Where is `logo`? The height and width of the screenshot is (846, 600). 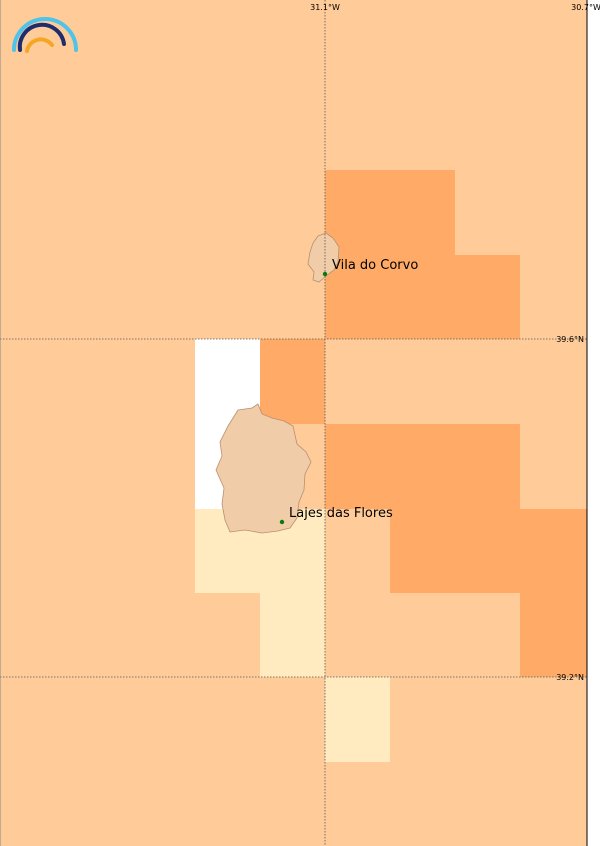
logo is located at coordinates (45, 35).